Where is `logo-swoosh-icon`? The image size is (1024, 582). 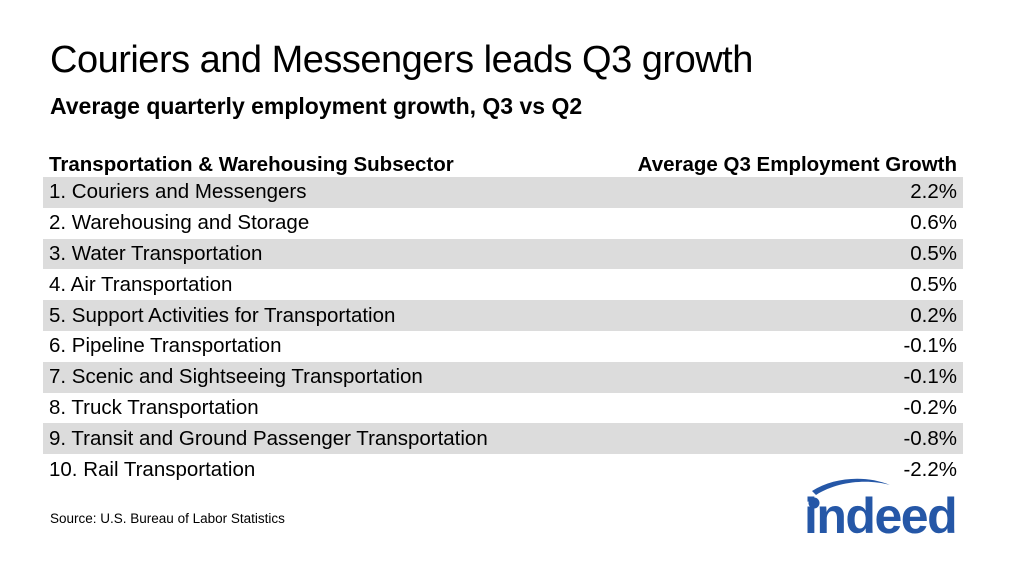
logo-swoosh-icon is located at coordinates (851, 486).